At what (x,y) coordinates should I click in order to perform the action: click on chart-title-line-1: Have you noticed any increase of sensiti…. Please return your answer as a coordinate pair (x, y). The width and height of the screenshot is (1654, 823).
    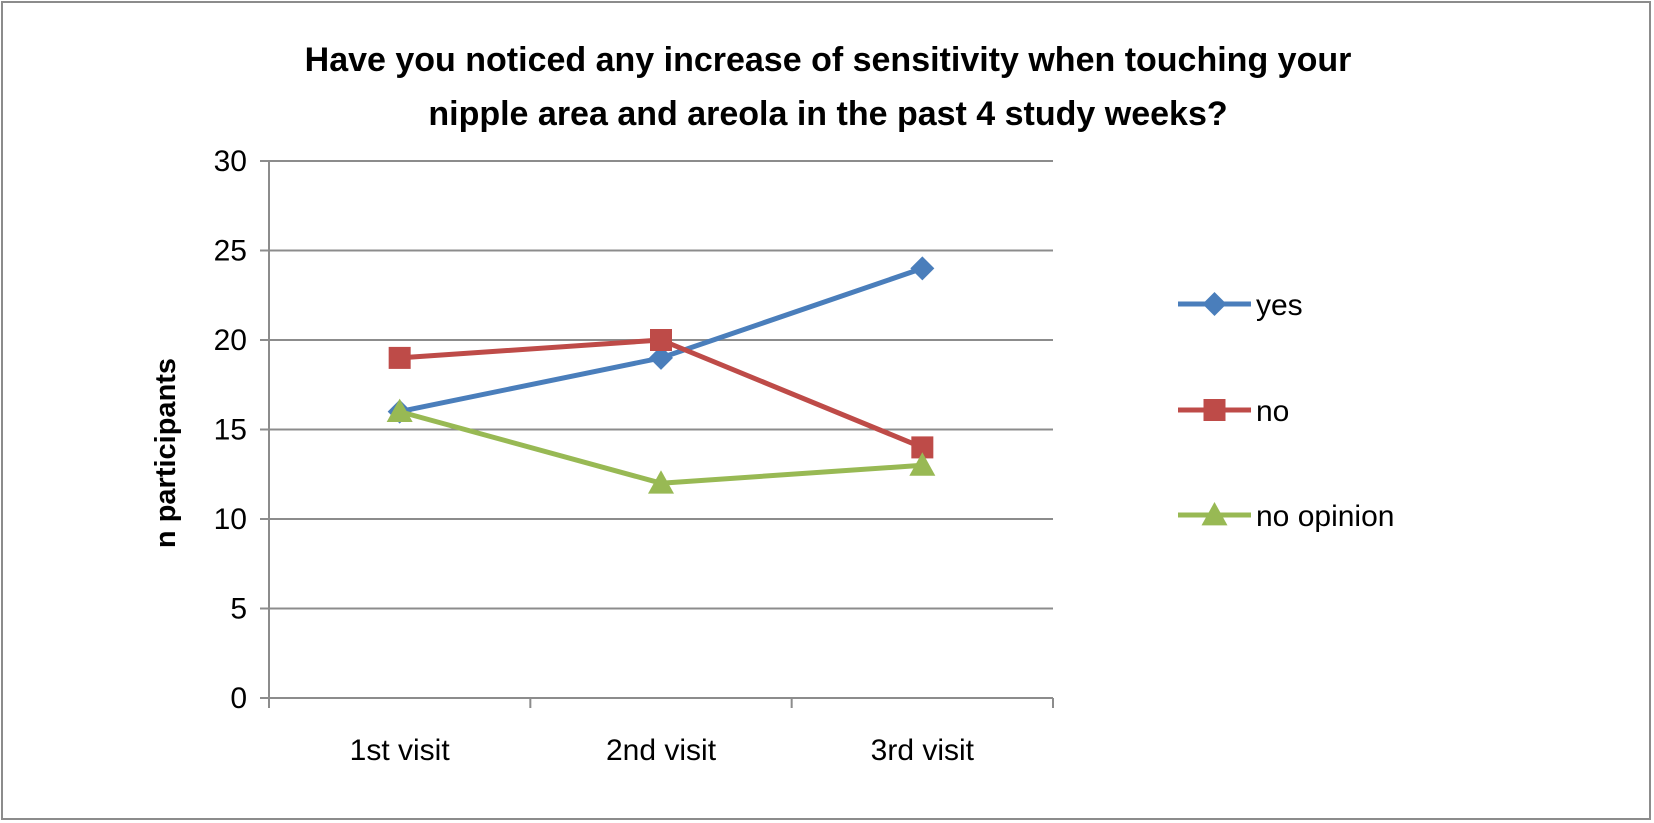
    Looking at the image, I should click on (828, 60).